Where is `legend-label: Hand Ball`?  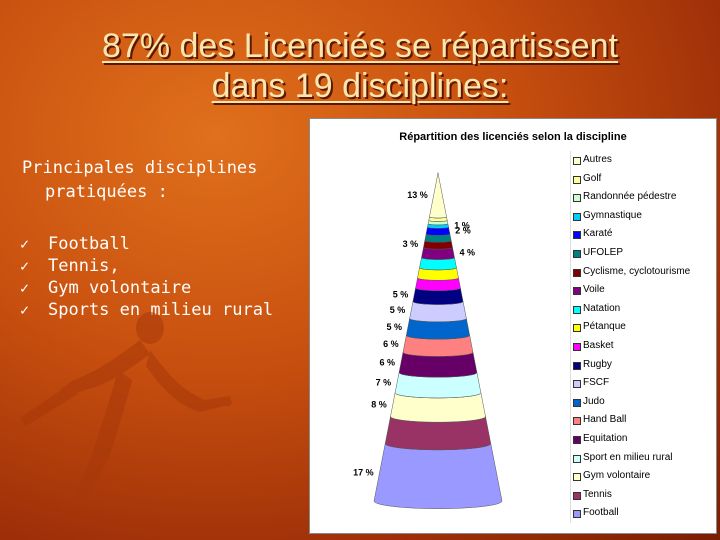 legend-label: Hand Ball is located at coordinates (605, 420).